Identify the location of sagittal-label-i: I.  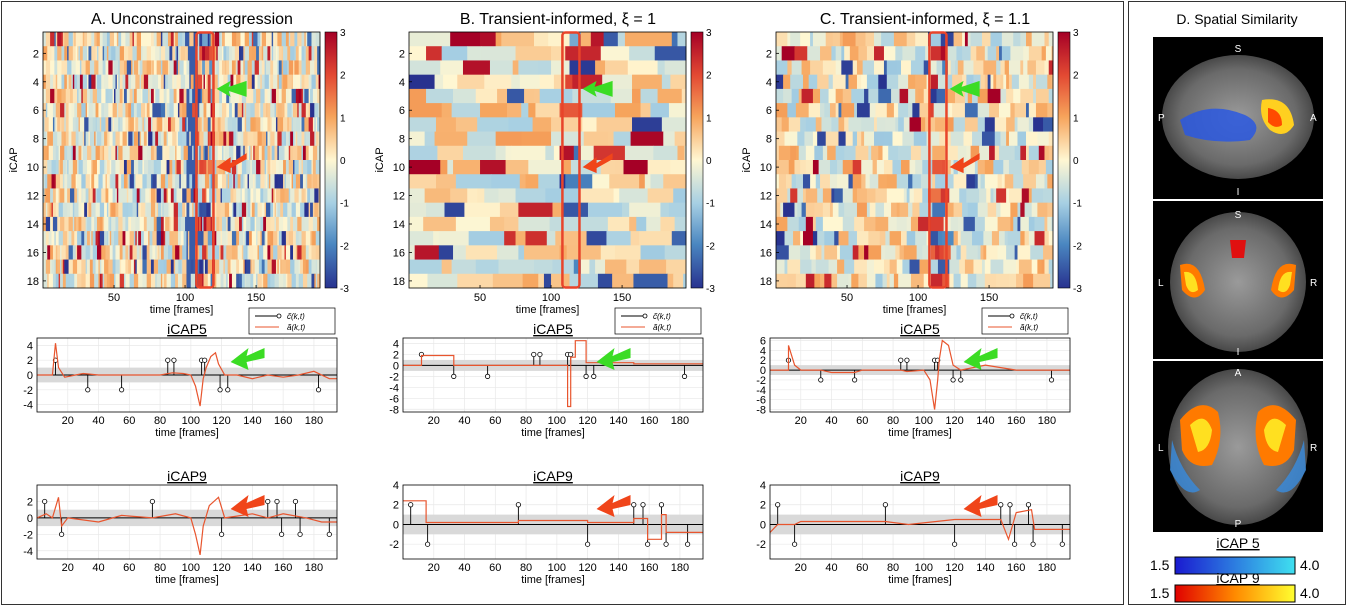
(1238, 192).